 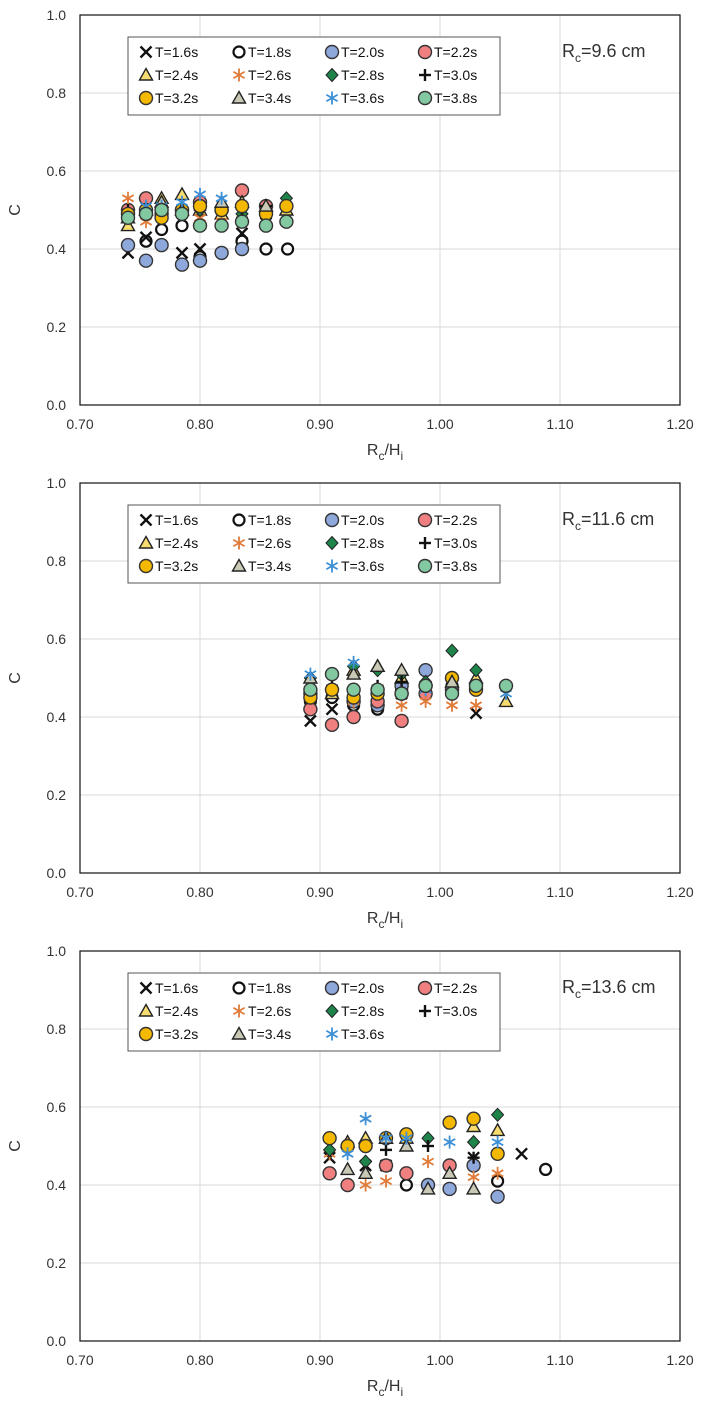 What do you see at coordinates (261, 75) in the screenshot?
I see `legend-entry: T=2.6s` at bounding box center [261, 75].